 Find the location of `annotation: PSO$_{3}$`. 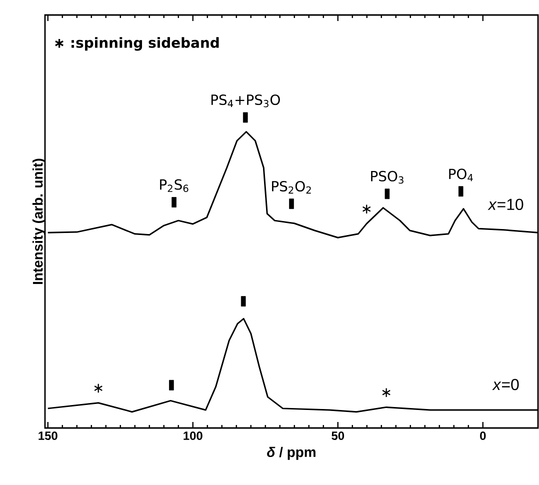

annotation: PSO$_{3}$ is located at coordinates (387, 177).